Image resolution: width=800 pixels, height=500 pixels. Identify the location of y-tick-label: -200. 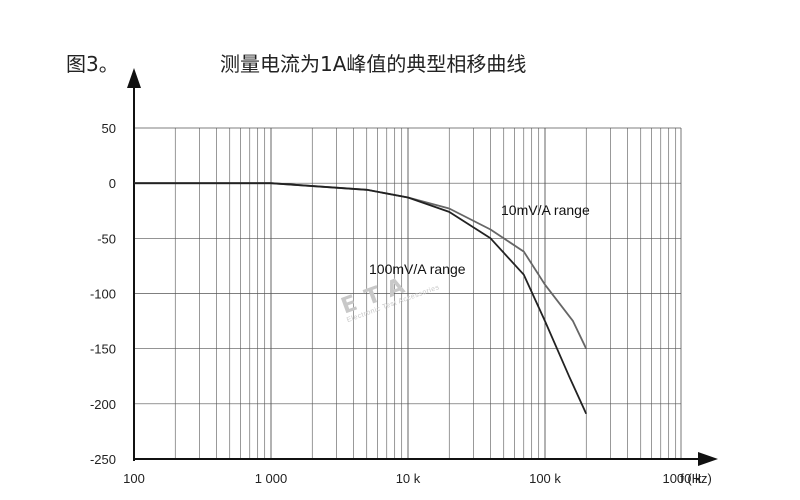
(103, 404).